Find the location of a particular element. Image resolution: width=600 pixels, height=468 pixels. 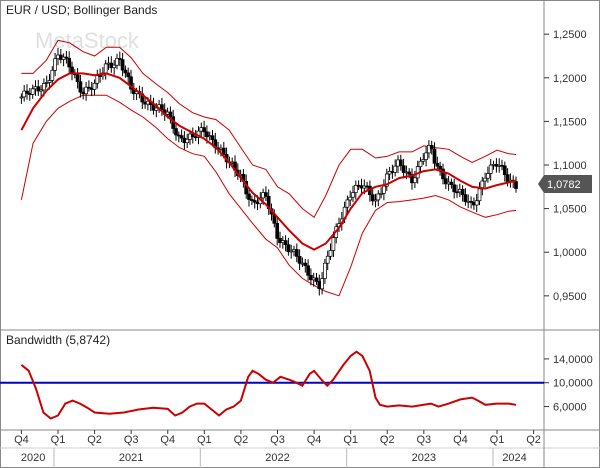

bandwidth-y-tick-label: 6,0000 is located at coordinates (570, 408).